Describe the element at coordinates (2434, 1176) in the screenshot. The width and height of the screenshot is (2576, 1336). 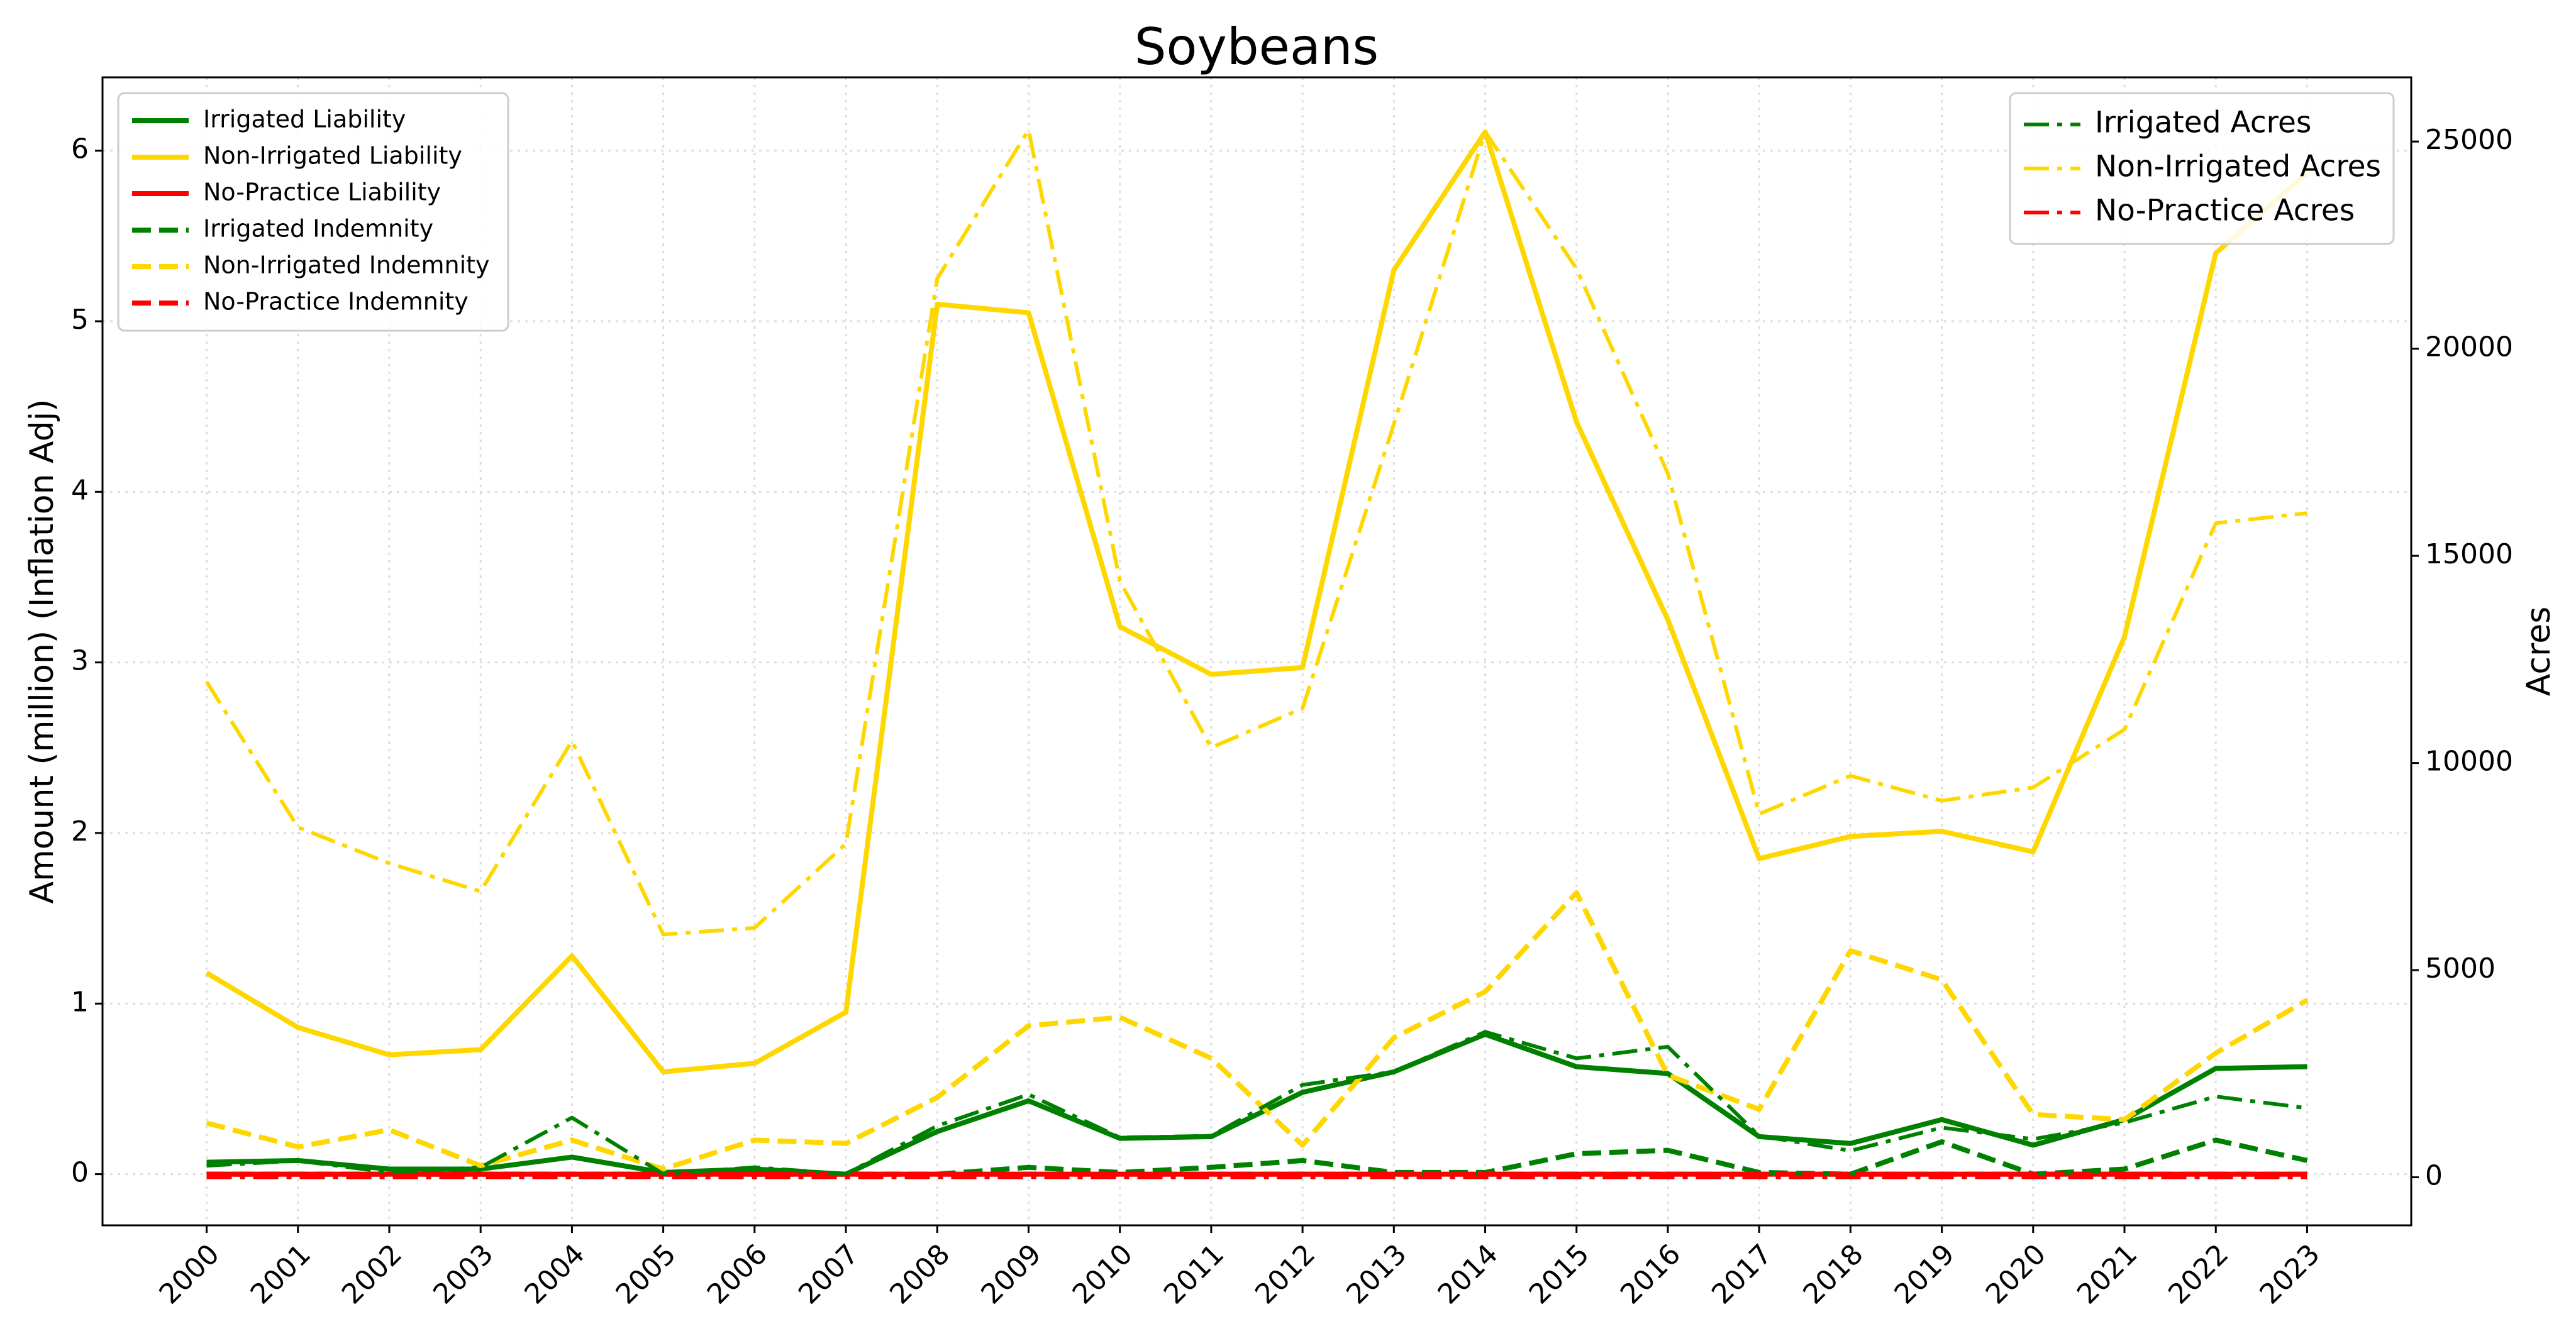
I see `y2-tick-label: 0` at that location.